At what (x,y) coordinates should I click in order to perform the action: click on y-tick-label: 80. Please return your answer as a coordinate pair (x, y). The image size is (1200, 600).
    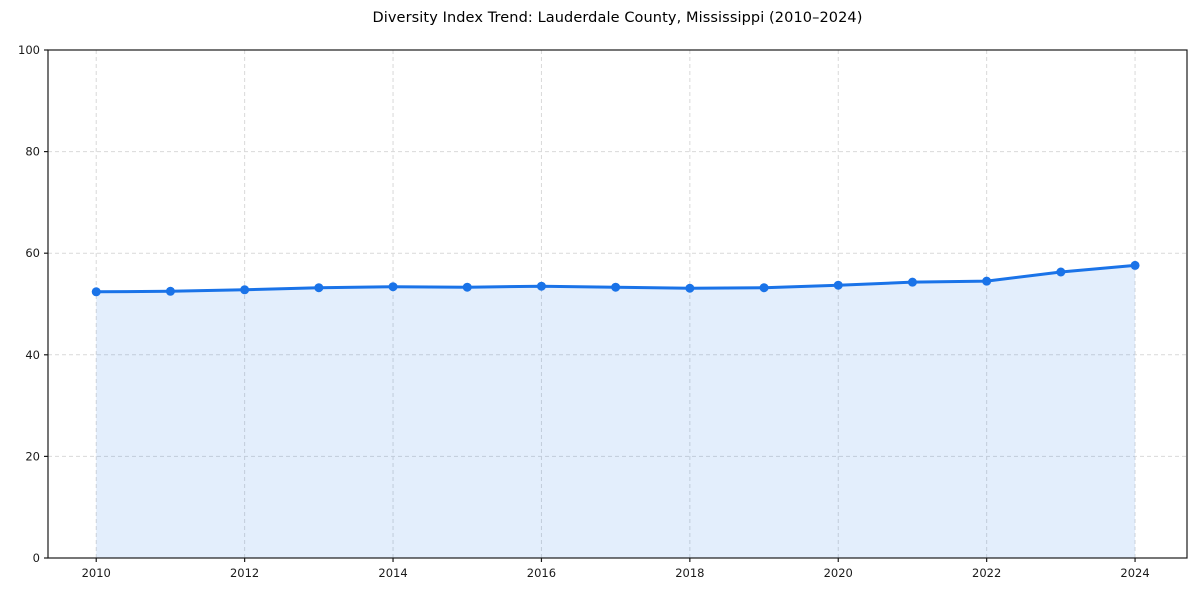
    Looking at the image, I should click on (32, 152).